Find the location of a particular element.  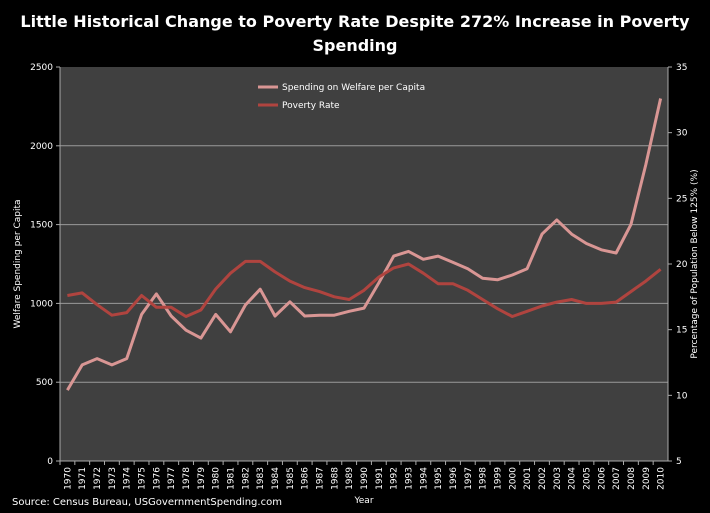

x-tick-label: 1972 is located at coordinates (98, 478).